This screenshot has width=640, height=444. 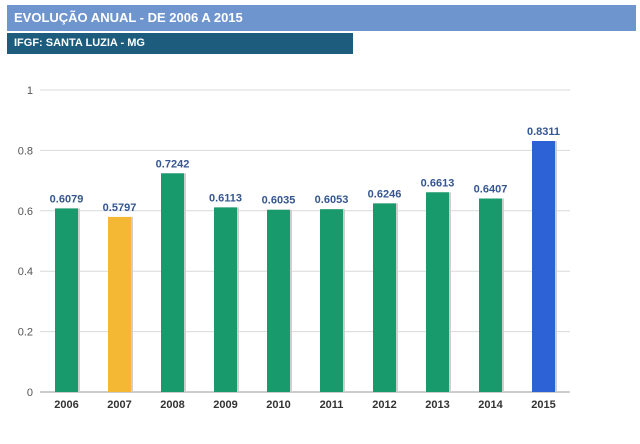 What do you see at coordinates (25, 212) in the screenshot?
I see `y-tick-label: 0.6` at bounding box center [25, 212].